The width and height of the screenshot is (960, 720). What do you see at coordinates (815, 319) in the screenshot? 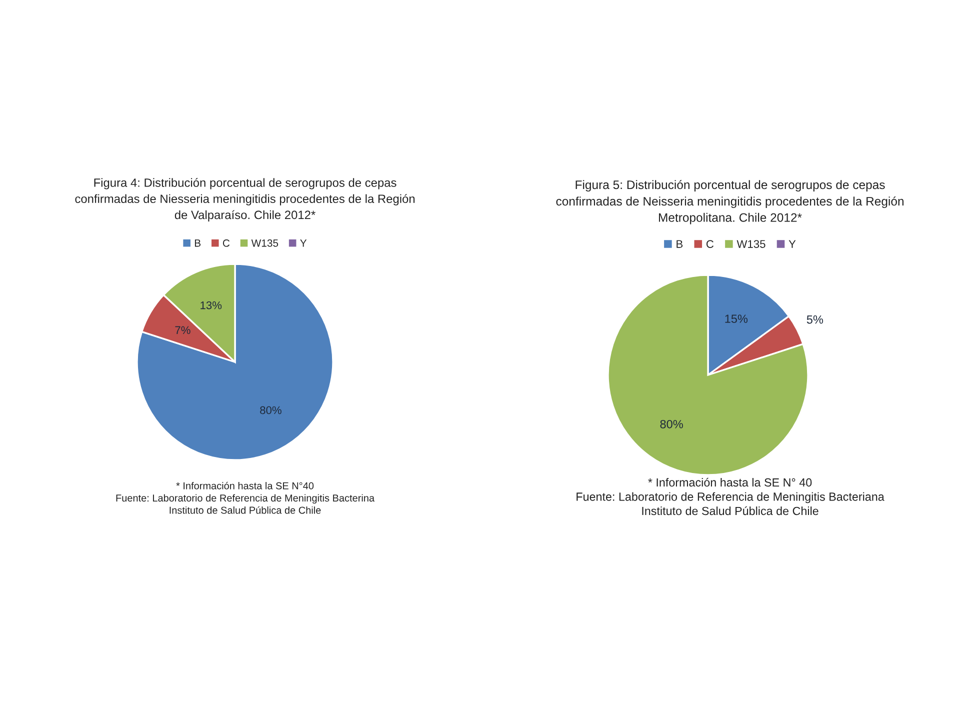
I see `data-label: 5%` at bounding box center [815, 319].